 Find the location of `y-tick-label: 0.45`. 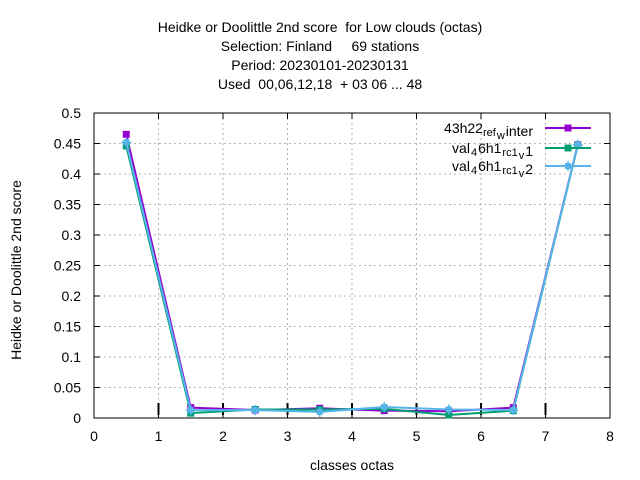

y-tick-label: 0.45 is located at coordinates (67, 144).